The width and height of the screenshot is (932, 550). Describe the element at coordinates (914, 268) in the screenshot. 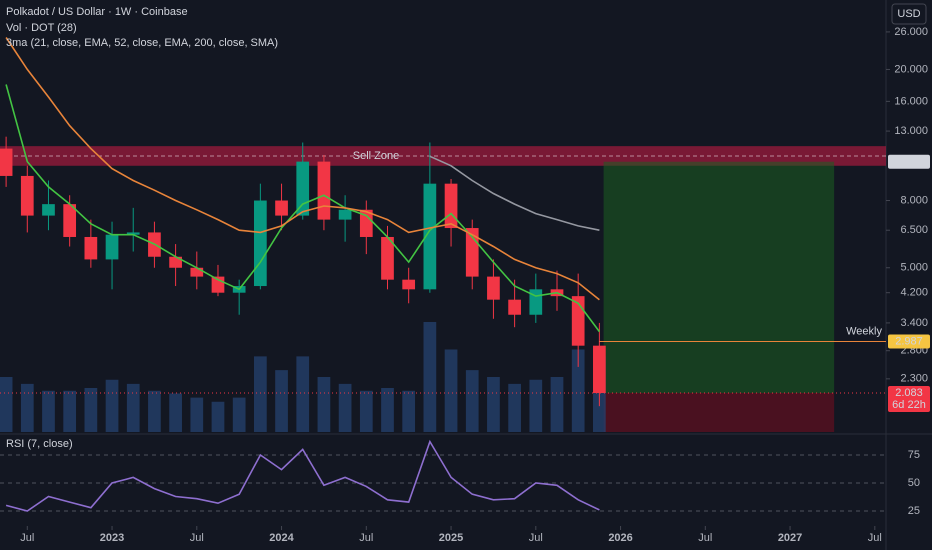

I see `y-tick-label: 5.000` at that location.